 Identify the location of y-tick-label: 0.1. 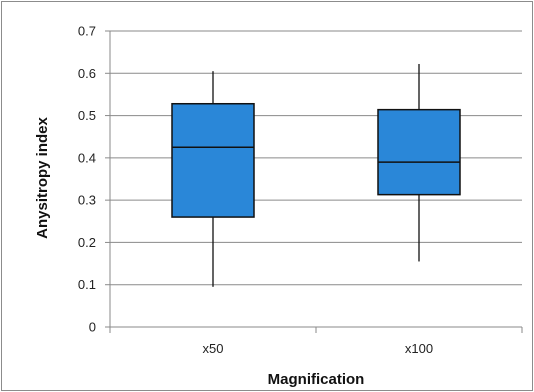
(87, 284).